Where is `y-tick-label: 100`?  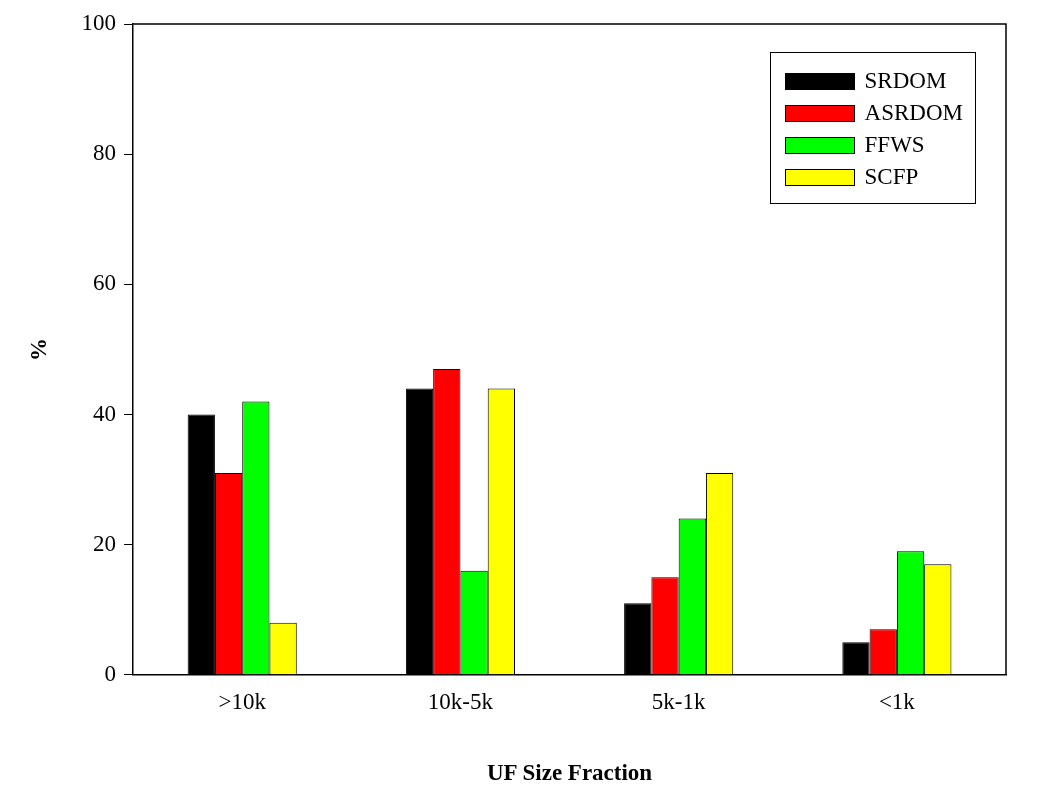
y-tick-label: 100 is located at coordinates (99, 23).